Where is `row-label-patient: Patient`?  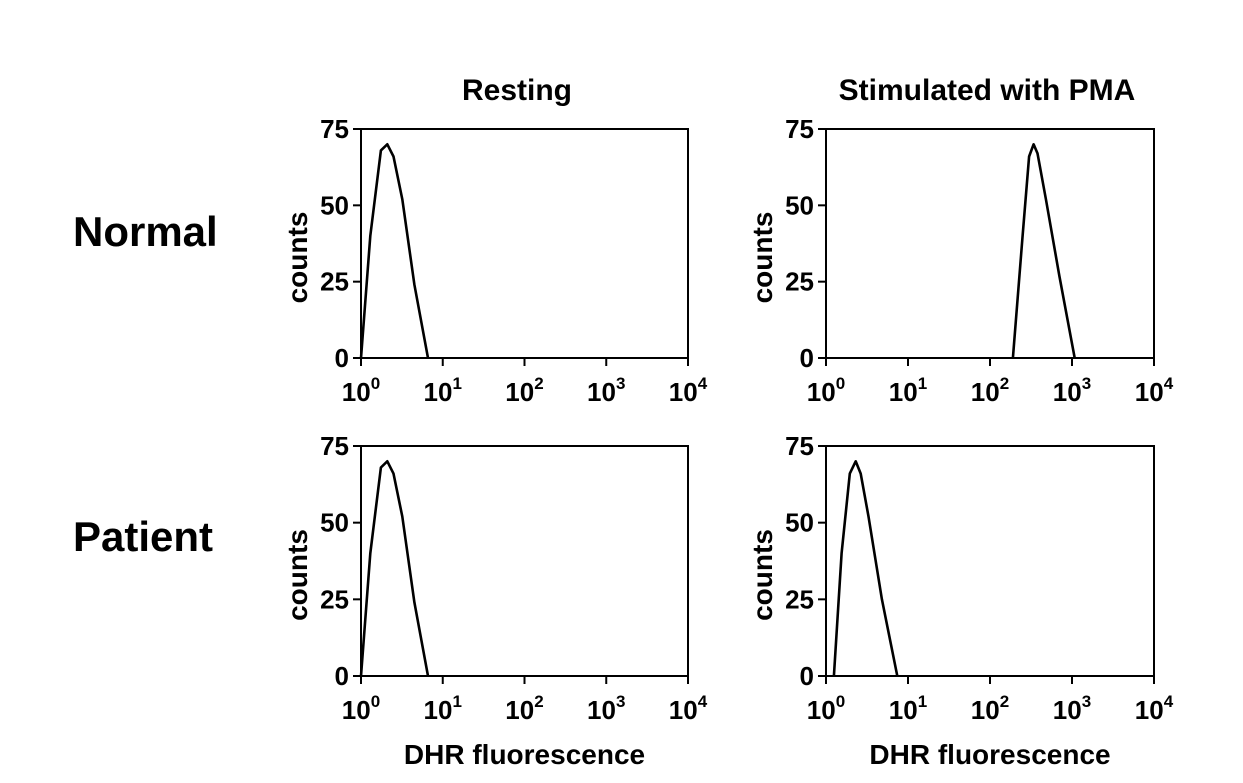
row-label-patient: Patient is located at coordinates (143, 536).